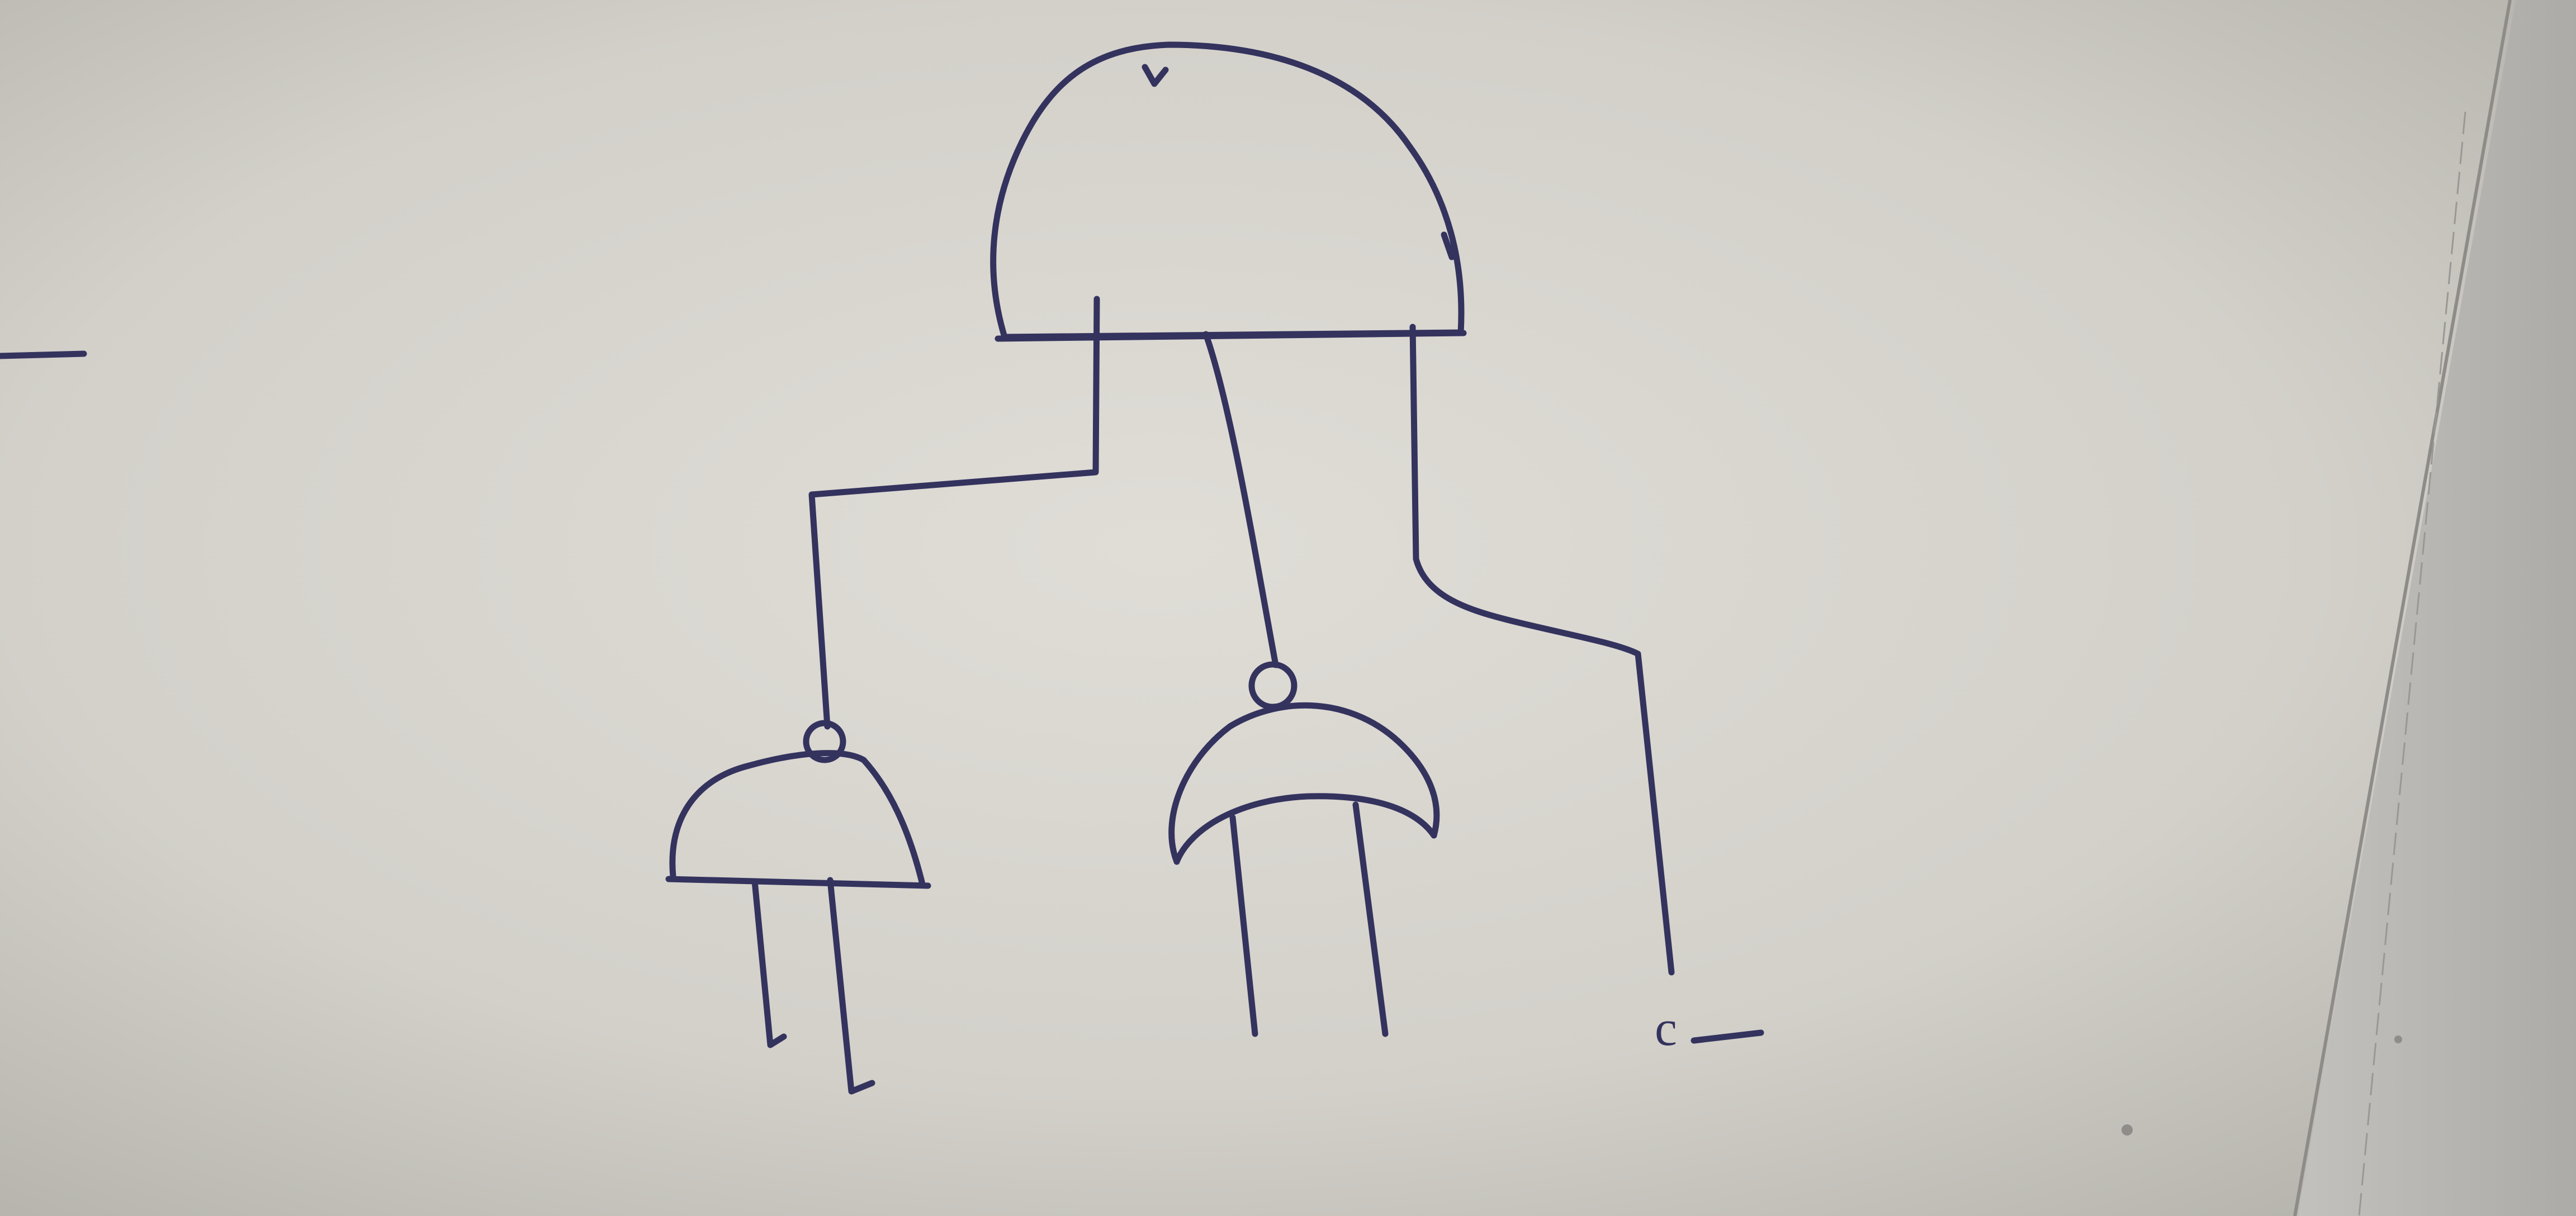 Image resolution: width=2576 pixels, height=1216 pixels. I want to click on output-and-gate-base, so click(1231, 336).